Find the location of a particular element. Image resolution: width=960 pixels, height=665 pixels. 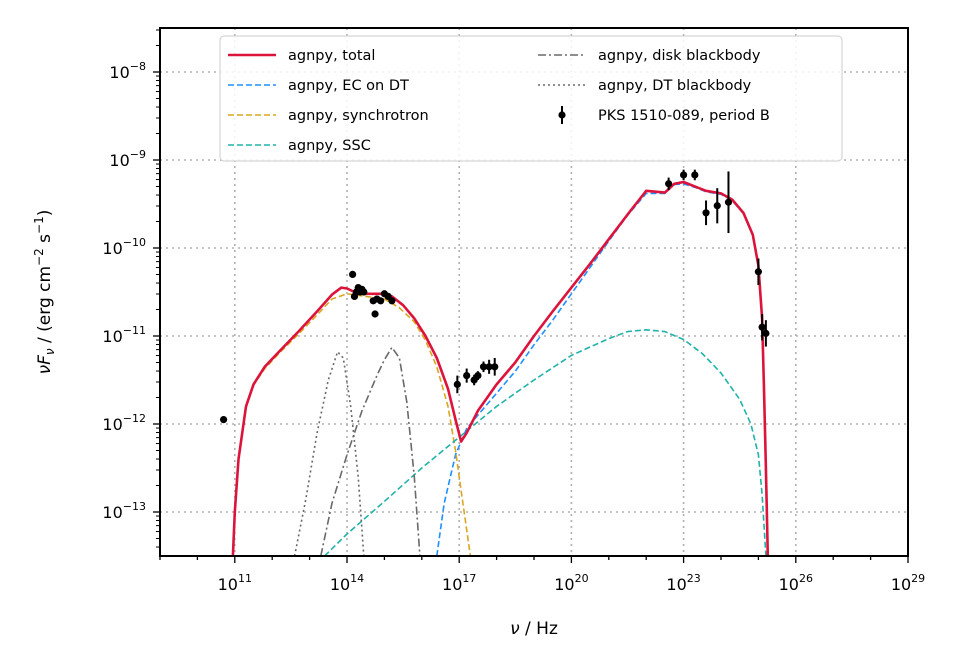

x-tick-label-2: 1017 is located at coordinates (459, 583).